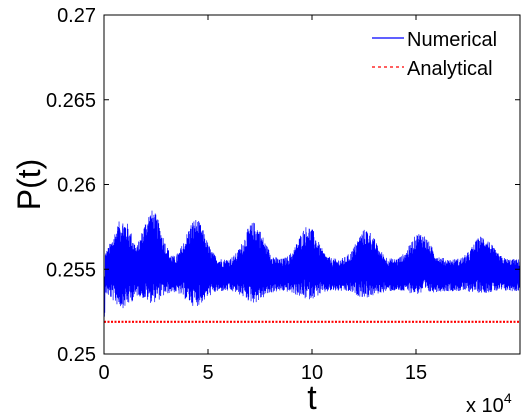 This screenshot has height=417, width=528. What do you see at coordinates (71, 270) in the screenshot?
I see `y-tick-label: 0.255` at bounding box center [71, 270].